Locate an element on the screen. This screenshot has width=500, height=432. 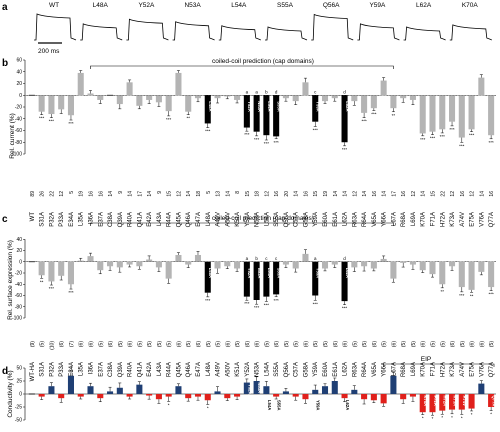
n-label: 14 is located at coordinates (424, 194).